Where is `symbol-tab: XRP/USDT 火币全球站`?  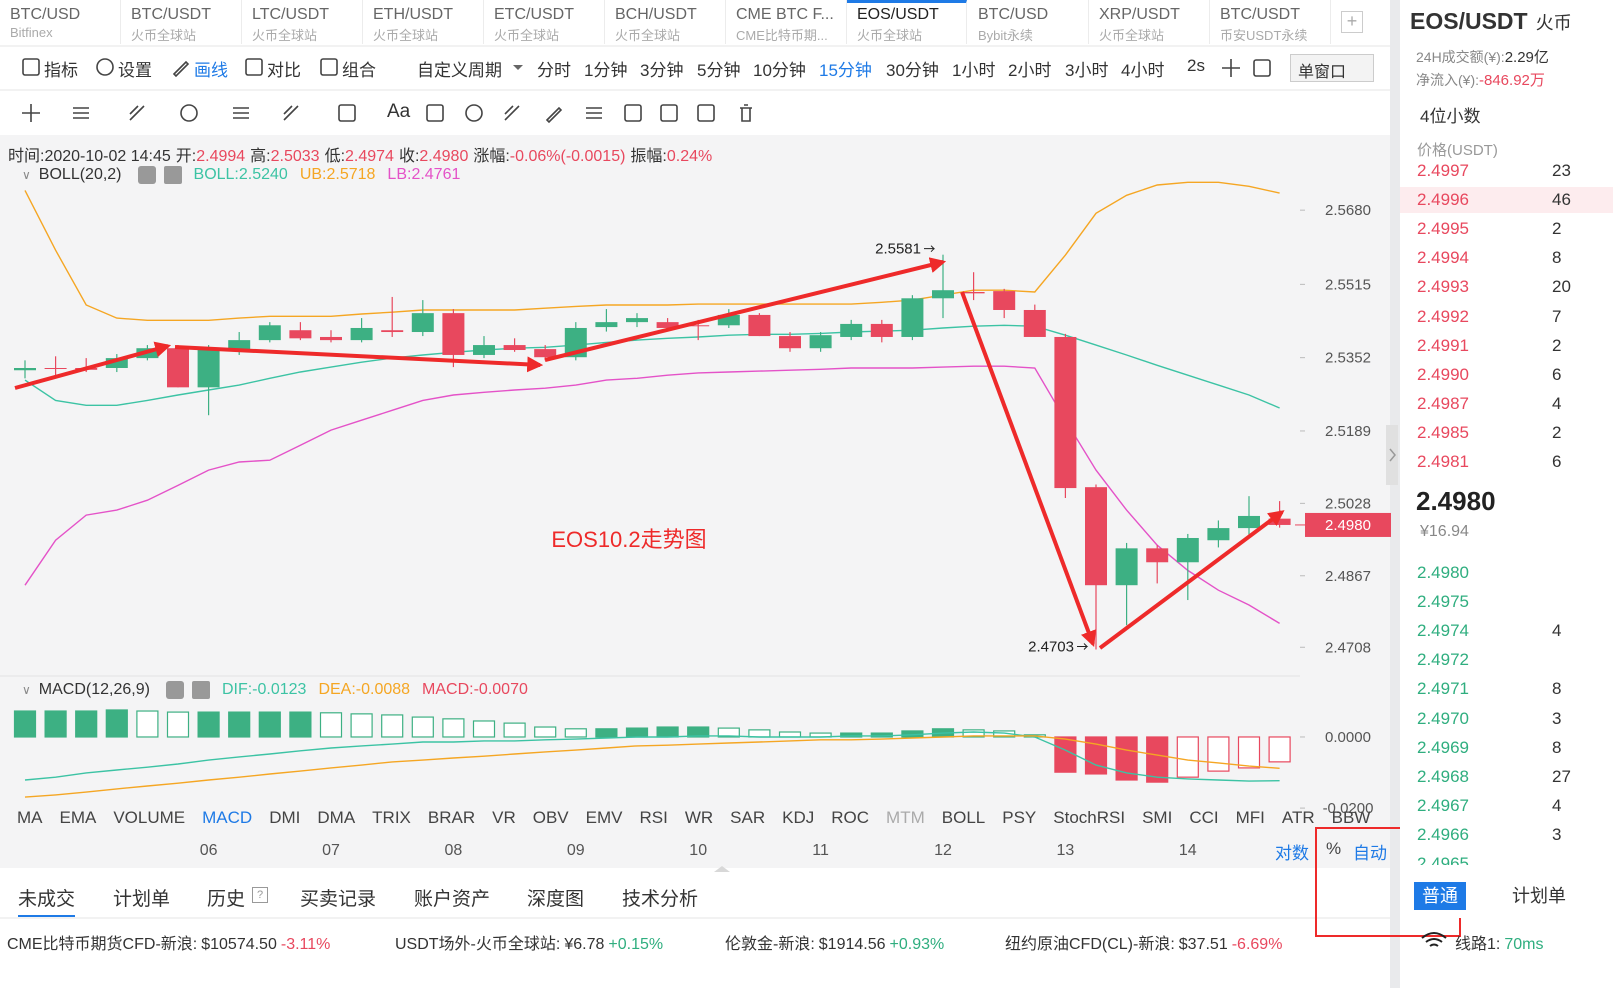 symbol-tab: XRP/USDT 火币全球站 is located at coordinates (1149, 22).